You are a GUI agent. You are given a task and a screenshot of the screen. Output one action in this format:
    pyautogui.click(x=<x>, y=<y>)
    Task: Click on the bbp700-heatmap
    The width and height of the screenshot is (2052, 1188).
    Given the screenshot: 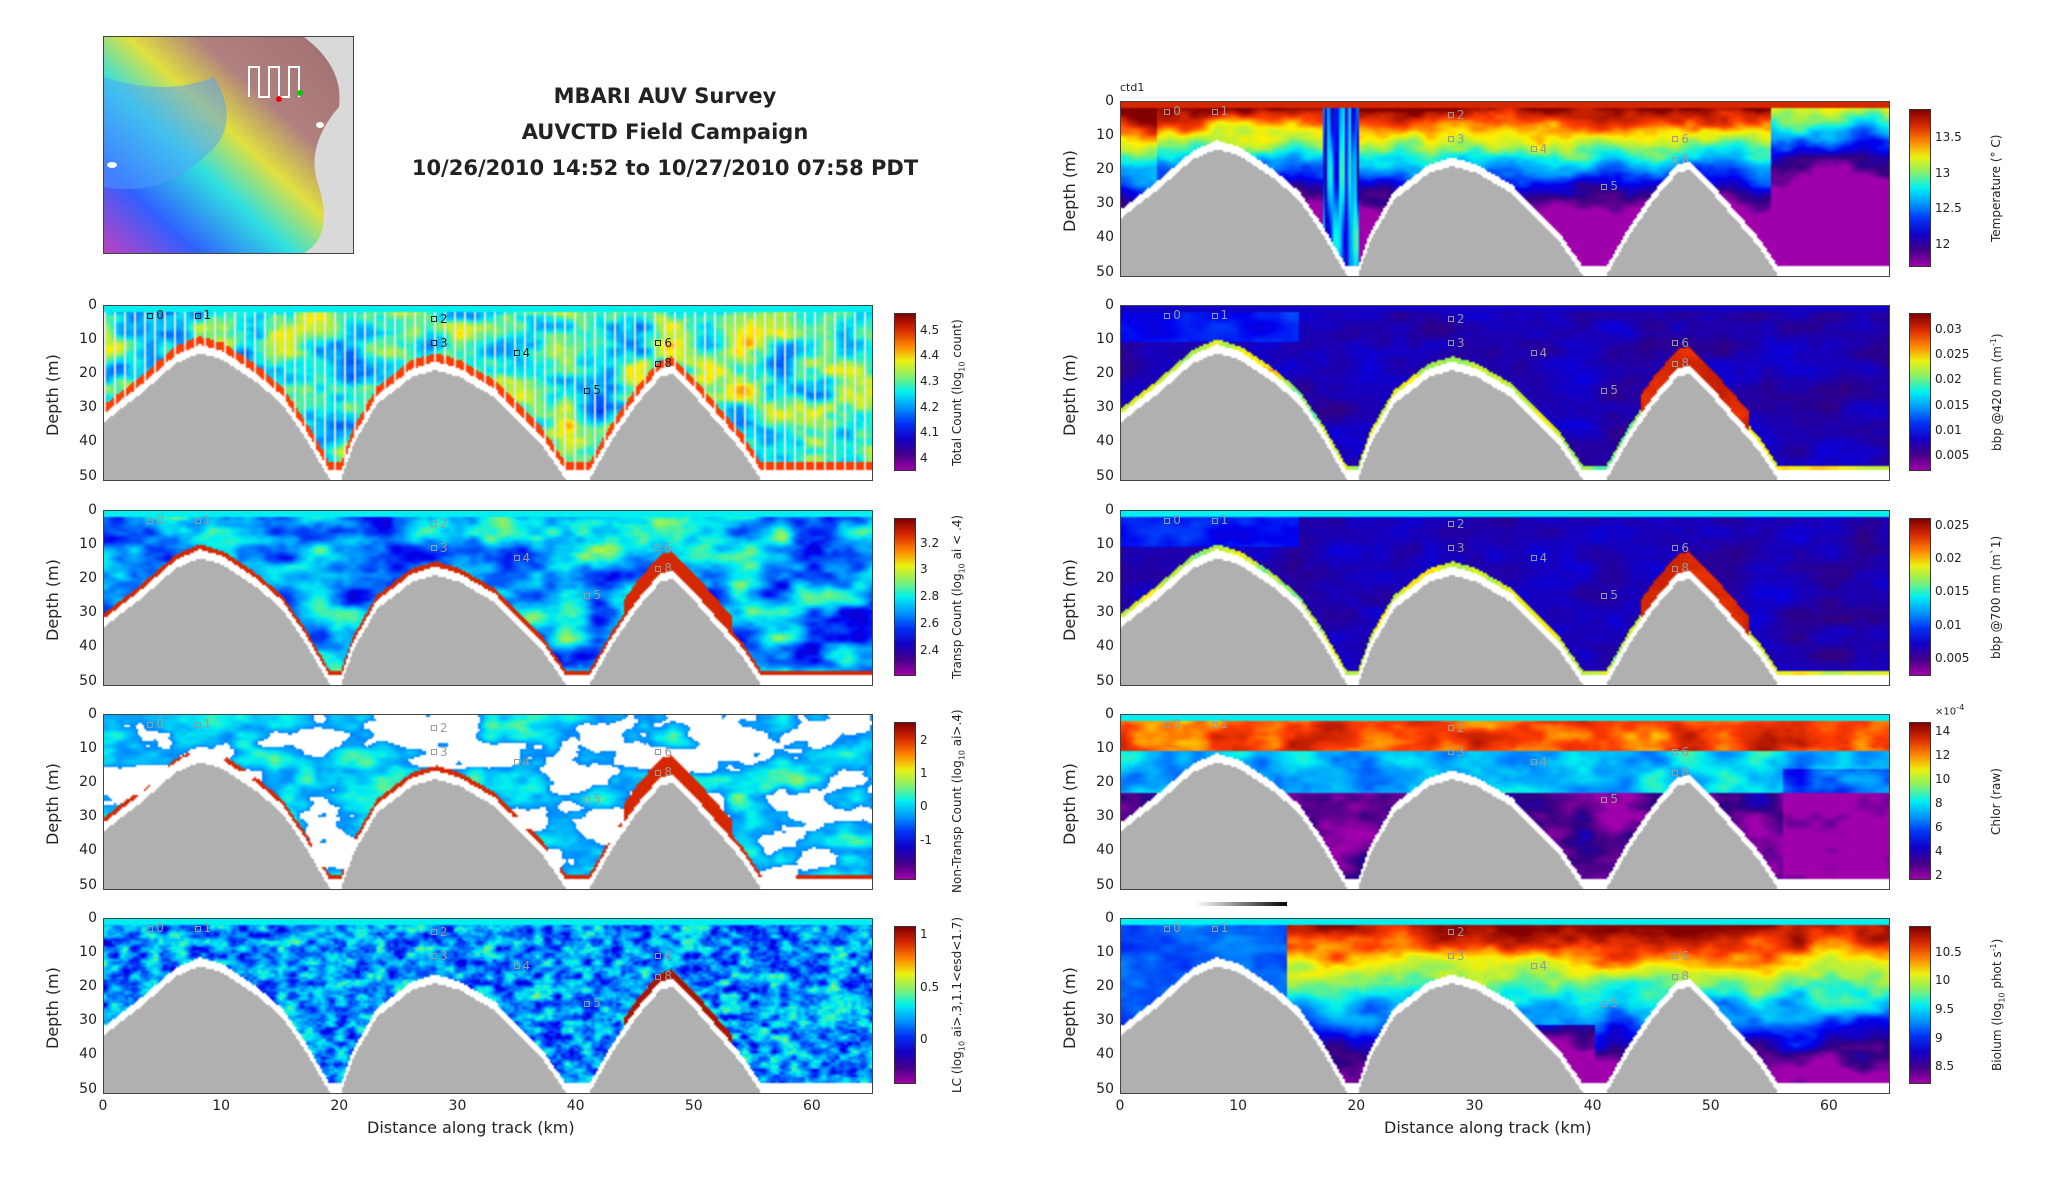 What is the action you would take?
    pyautogui.click(x=1505, y=598)
    